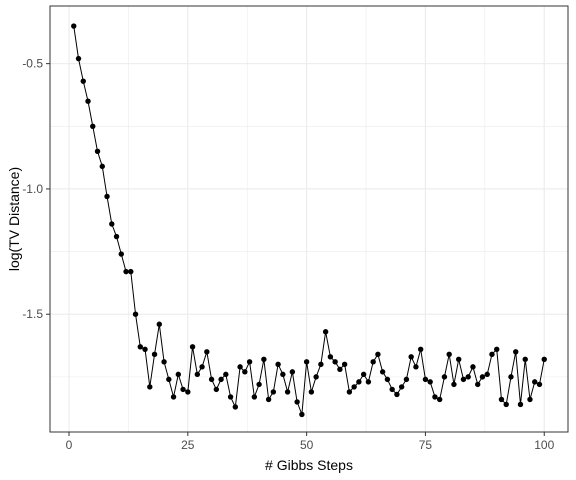 Image resolution: width=576 pixels, height=480 pixels. Describe the element at coordinates (307, 445) in the screenshot. I see `x-tick-label: 50` at that location.